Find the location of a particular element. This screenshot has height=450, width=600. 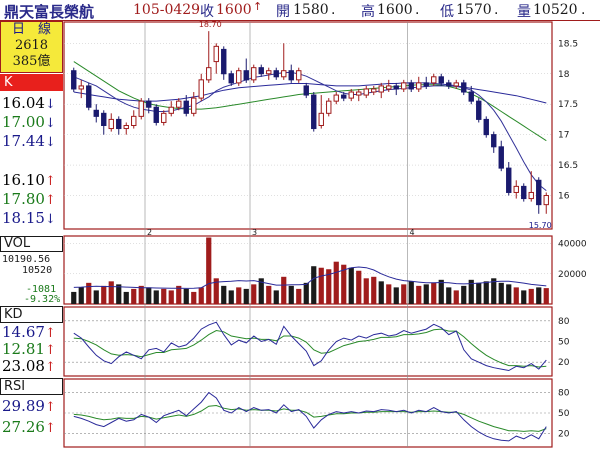

ma-row: 18.15↓ is located at coordinates (33, 218).